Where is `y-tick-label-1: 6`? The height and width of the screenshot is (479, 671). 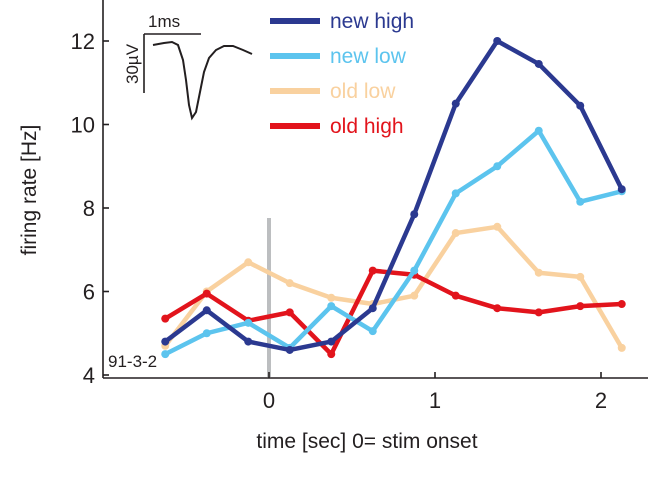
y-tick-label-1: 6 is located at coordinates (89, 292).